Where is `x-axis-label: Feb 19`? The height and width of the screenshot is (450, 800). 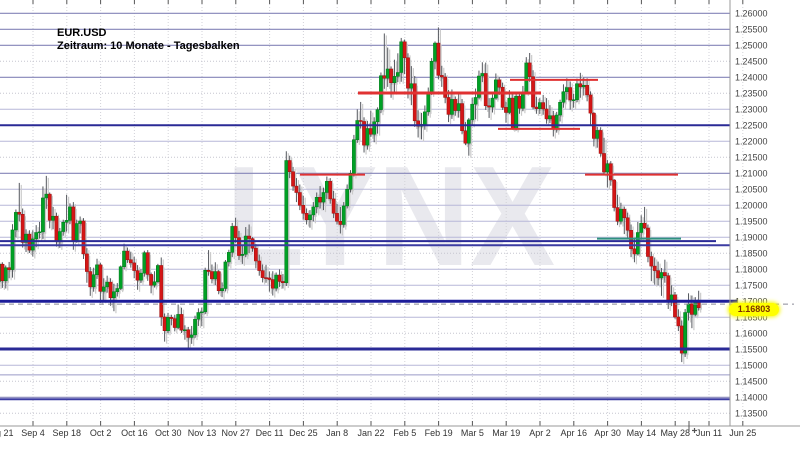 x-axis-label: Feb 19 is located at coordinates (439, 433).